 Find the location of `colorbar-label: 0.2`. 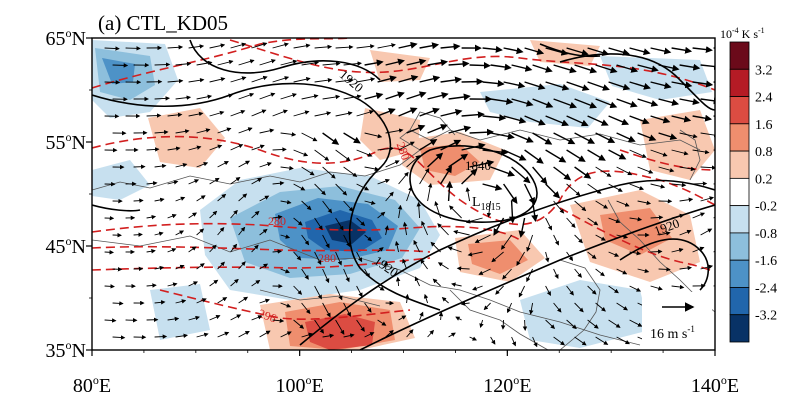

colorbar-label: 0.2 is located at coordinates (764, 179).